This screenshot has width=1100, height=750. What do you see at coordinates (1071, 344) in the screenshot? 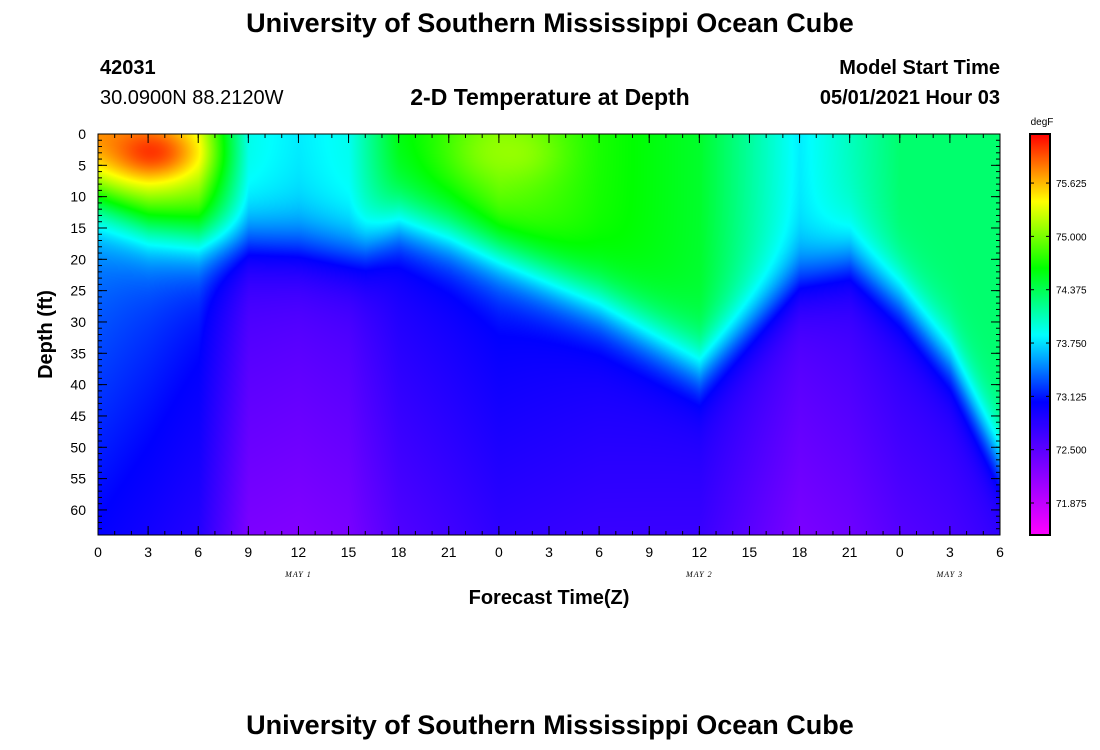
I see `colorbar-tick-label: 73.750` at bounding box center [1071, 344].